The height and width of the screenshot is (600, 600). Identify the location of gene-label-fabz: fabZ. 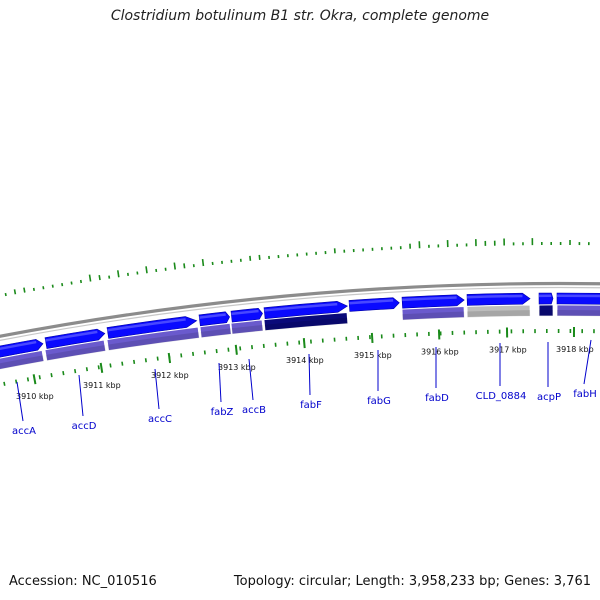
(222, 412).